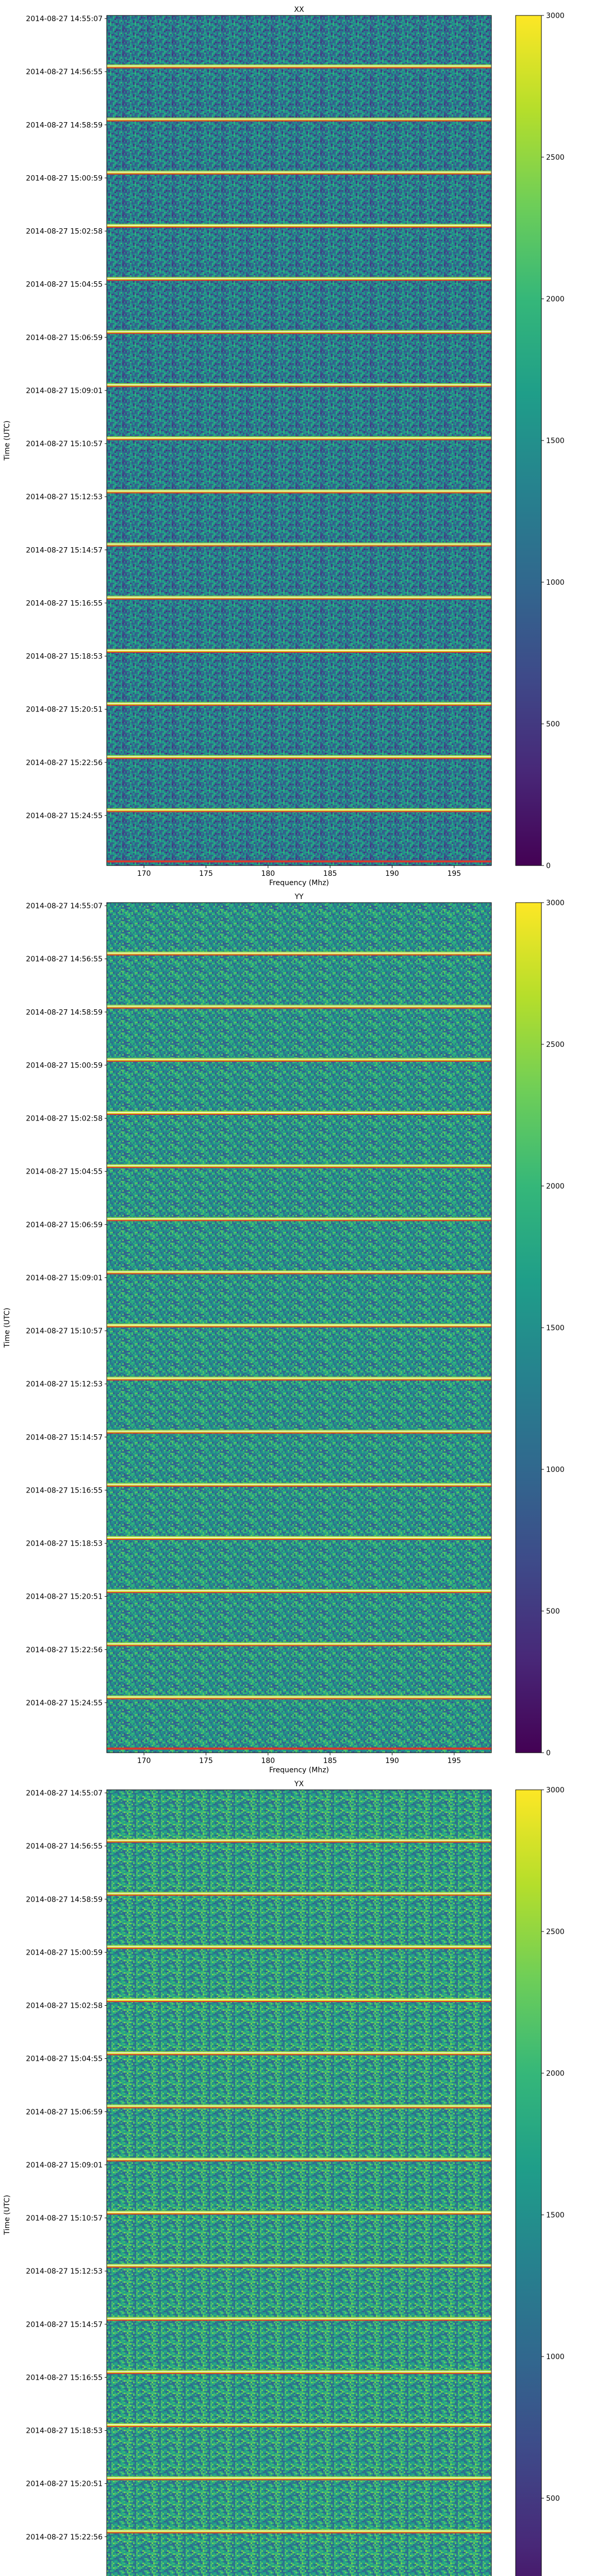  Describe the element at coordinates (64, 2006) in the screenshot. I see `y-tick-label: 2014-08-27 15:02:58` at that location.